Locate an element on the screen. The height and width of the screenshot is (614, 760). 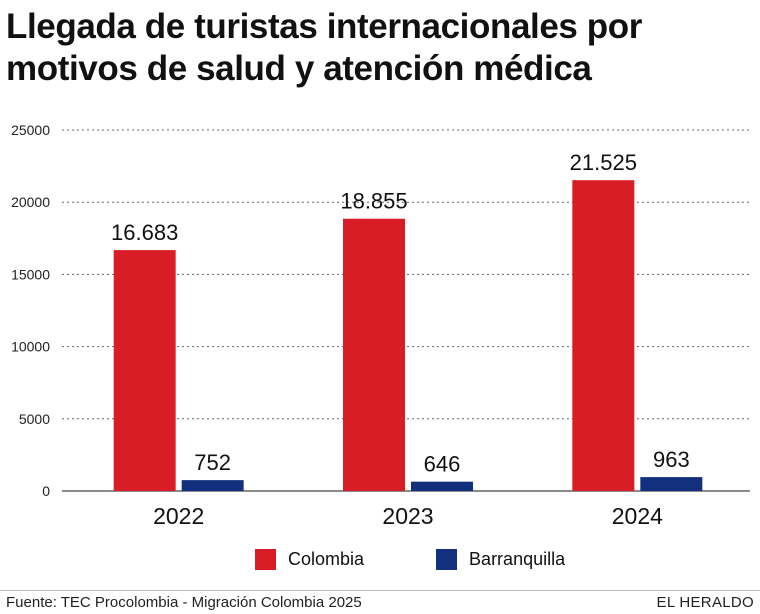
y-tick-label-5000: 5000 is located at coordinates (34, 419).